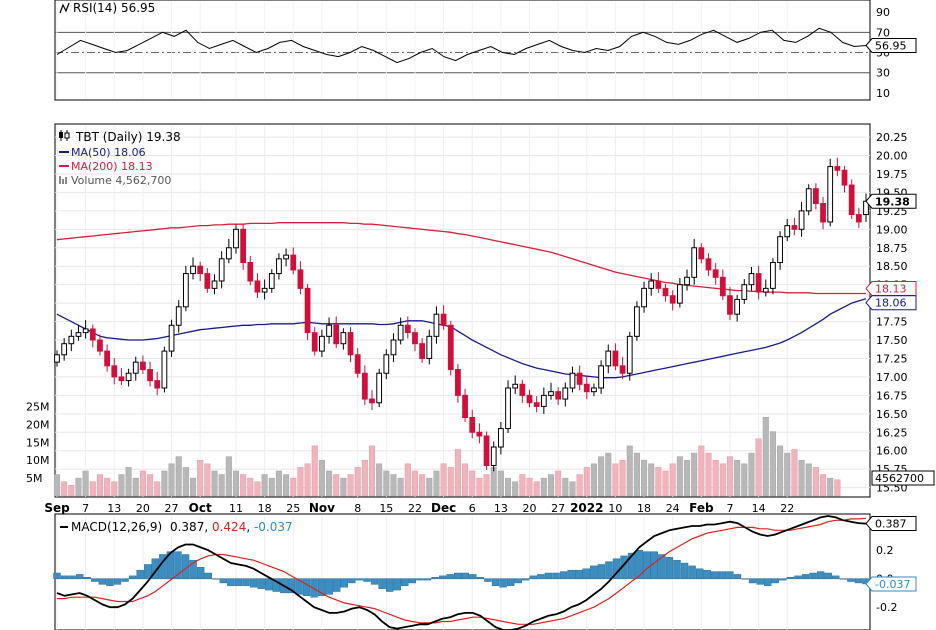 The width and height of the screenshot is (936, 630). What do you see at coordinates (461, 45) in the screenshot?
I see `rsi-line` at bounding box center [461, 45].